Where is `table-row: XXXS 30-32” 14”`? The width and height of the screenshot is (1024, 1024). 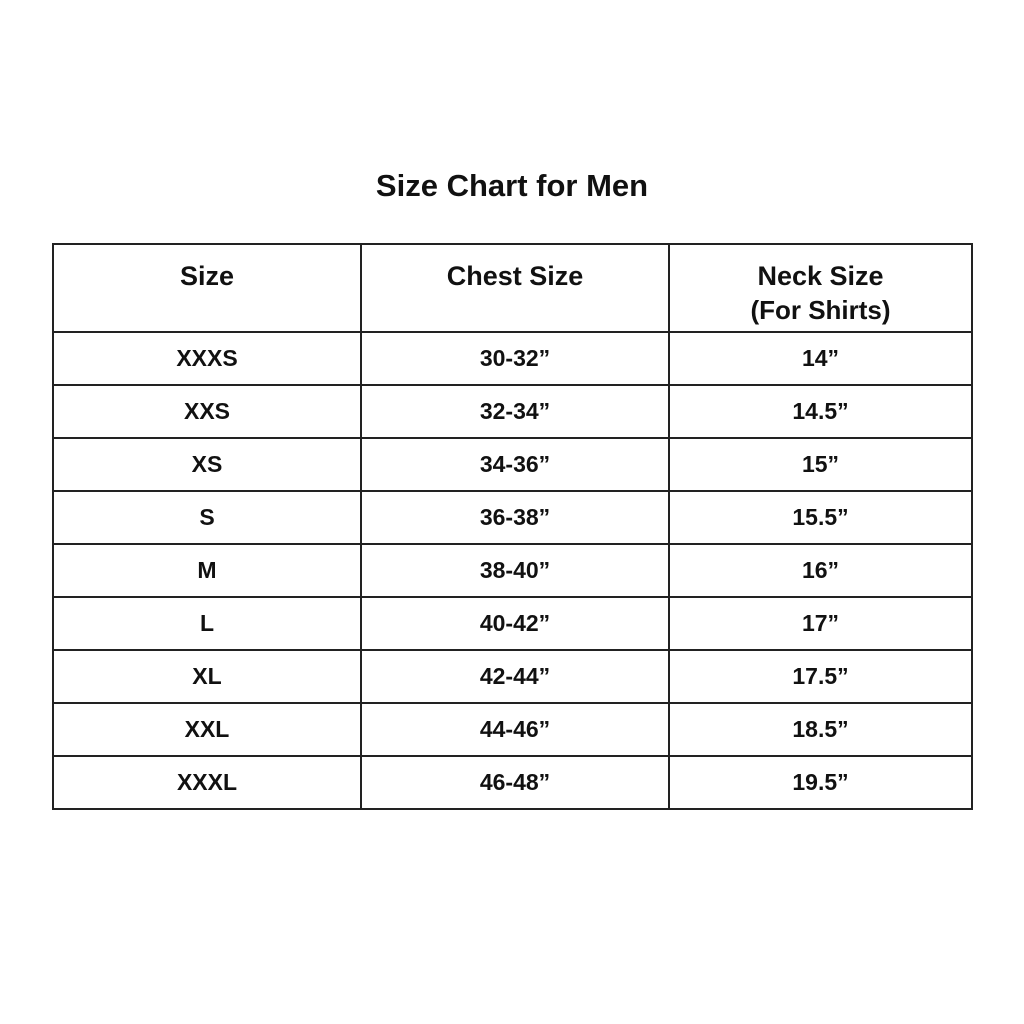 table-row: XXXS 30-32” 14” is located at coordinates (512, 358).